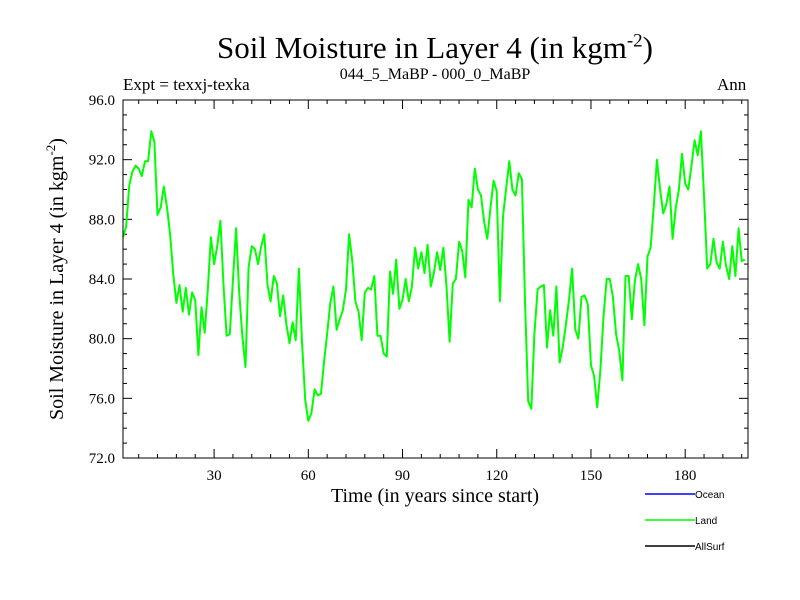 The width and height of the screenshot is (800, 600). Describe the element at coordinates (102, 220) in the screenshot. I see `y-tick-label: 88.0` at that location.